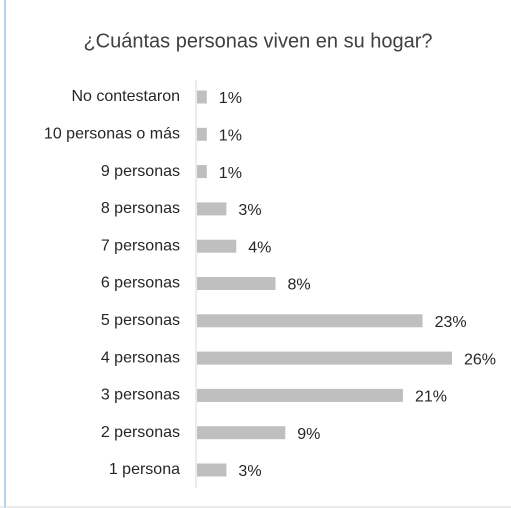  I want to click on value-label: 23%, so click(451, 322).